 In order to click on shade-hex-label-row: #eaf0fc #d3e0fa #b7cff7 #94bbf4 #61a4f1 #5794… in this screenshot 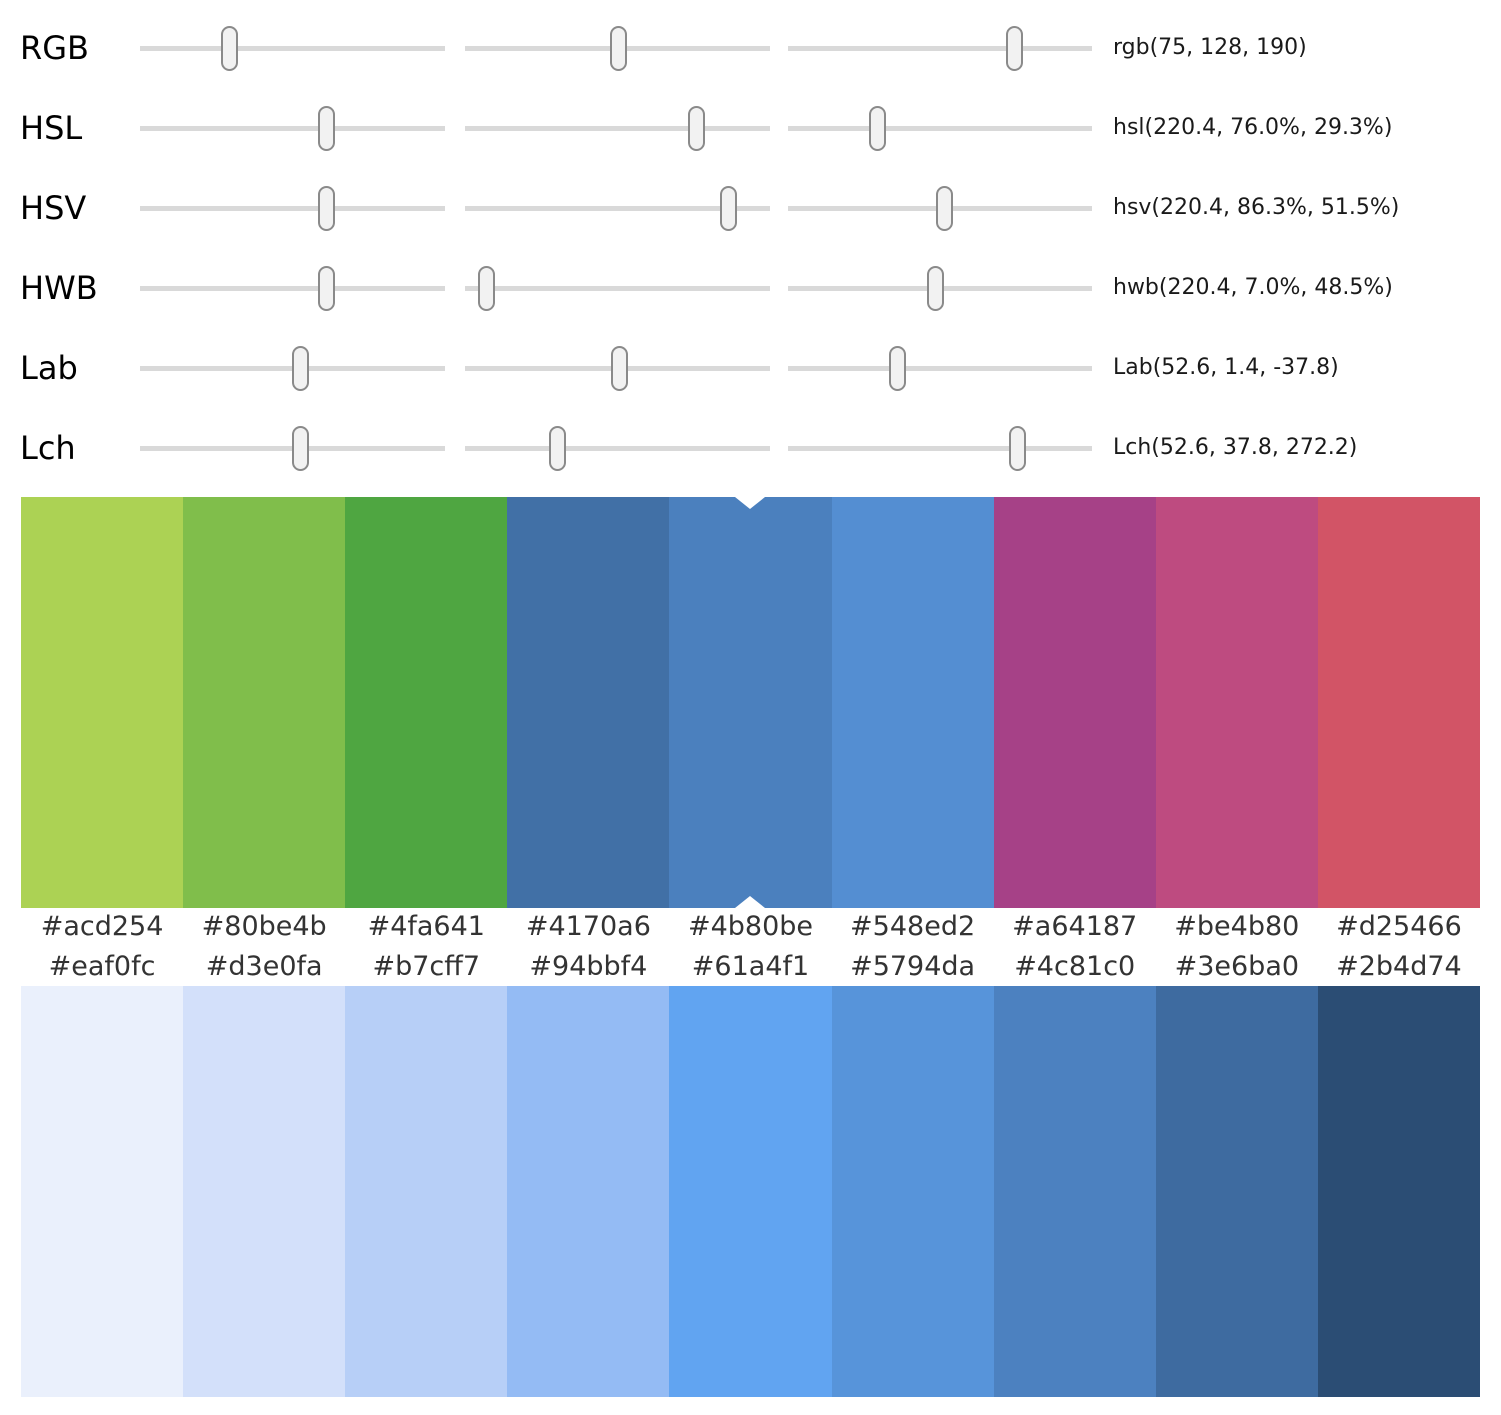, I will do `click(750, 967)`.